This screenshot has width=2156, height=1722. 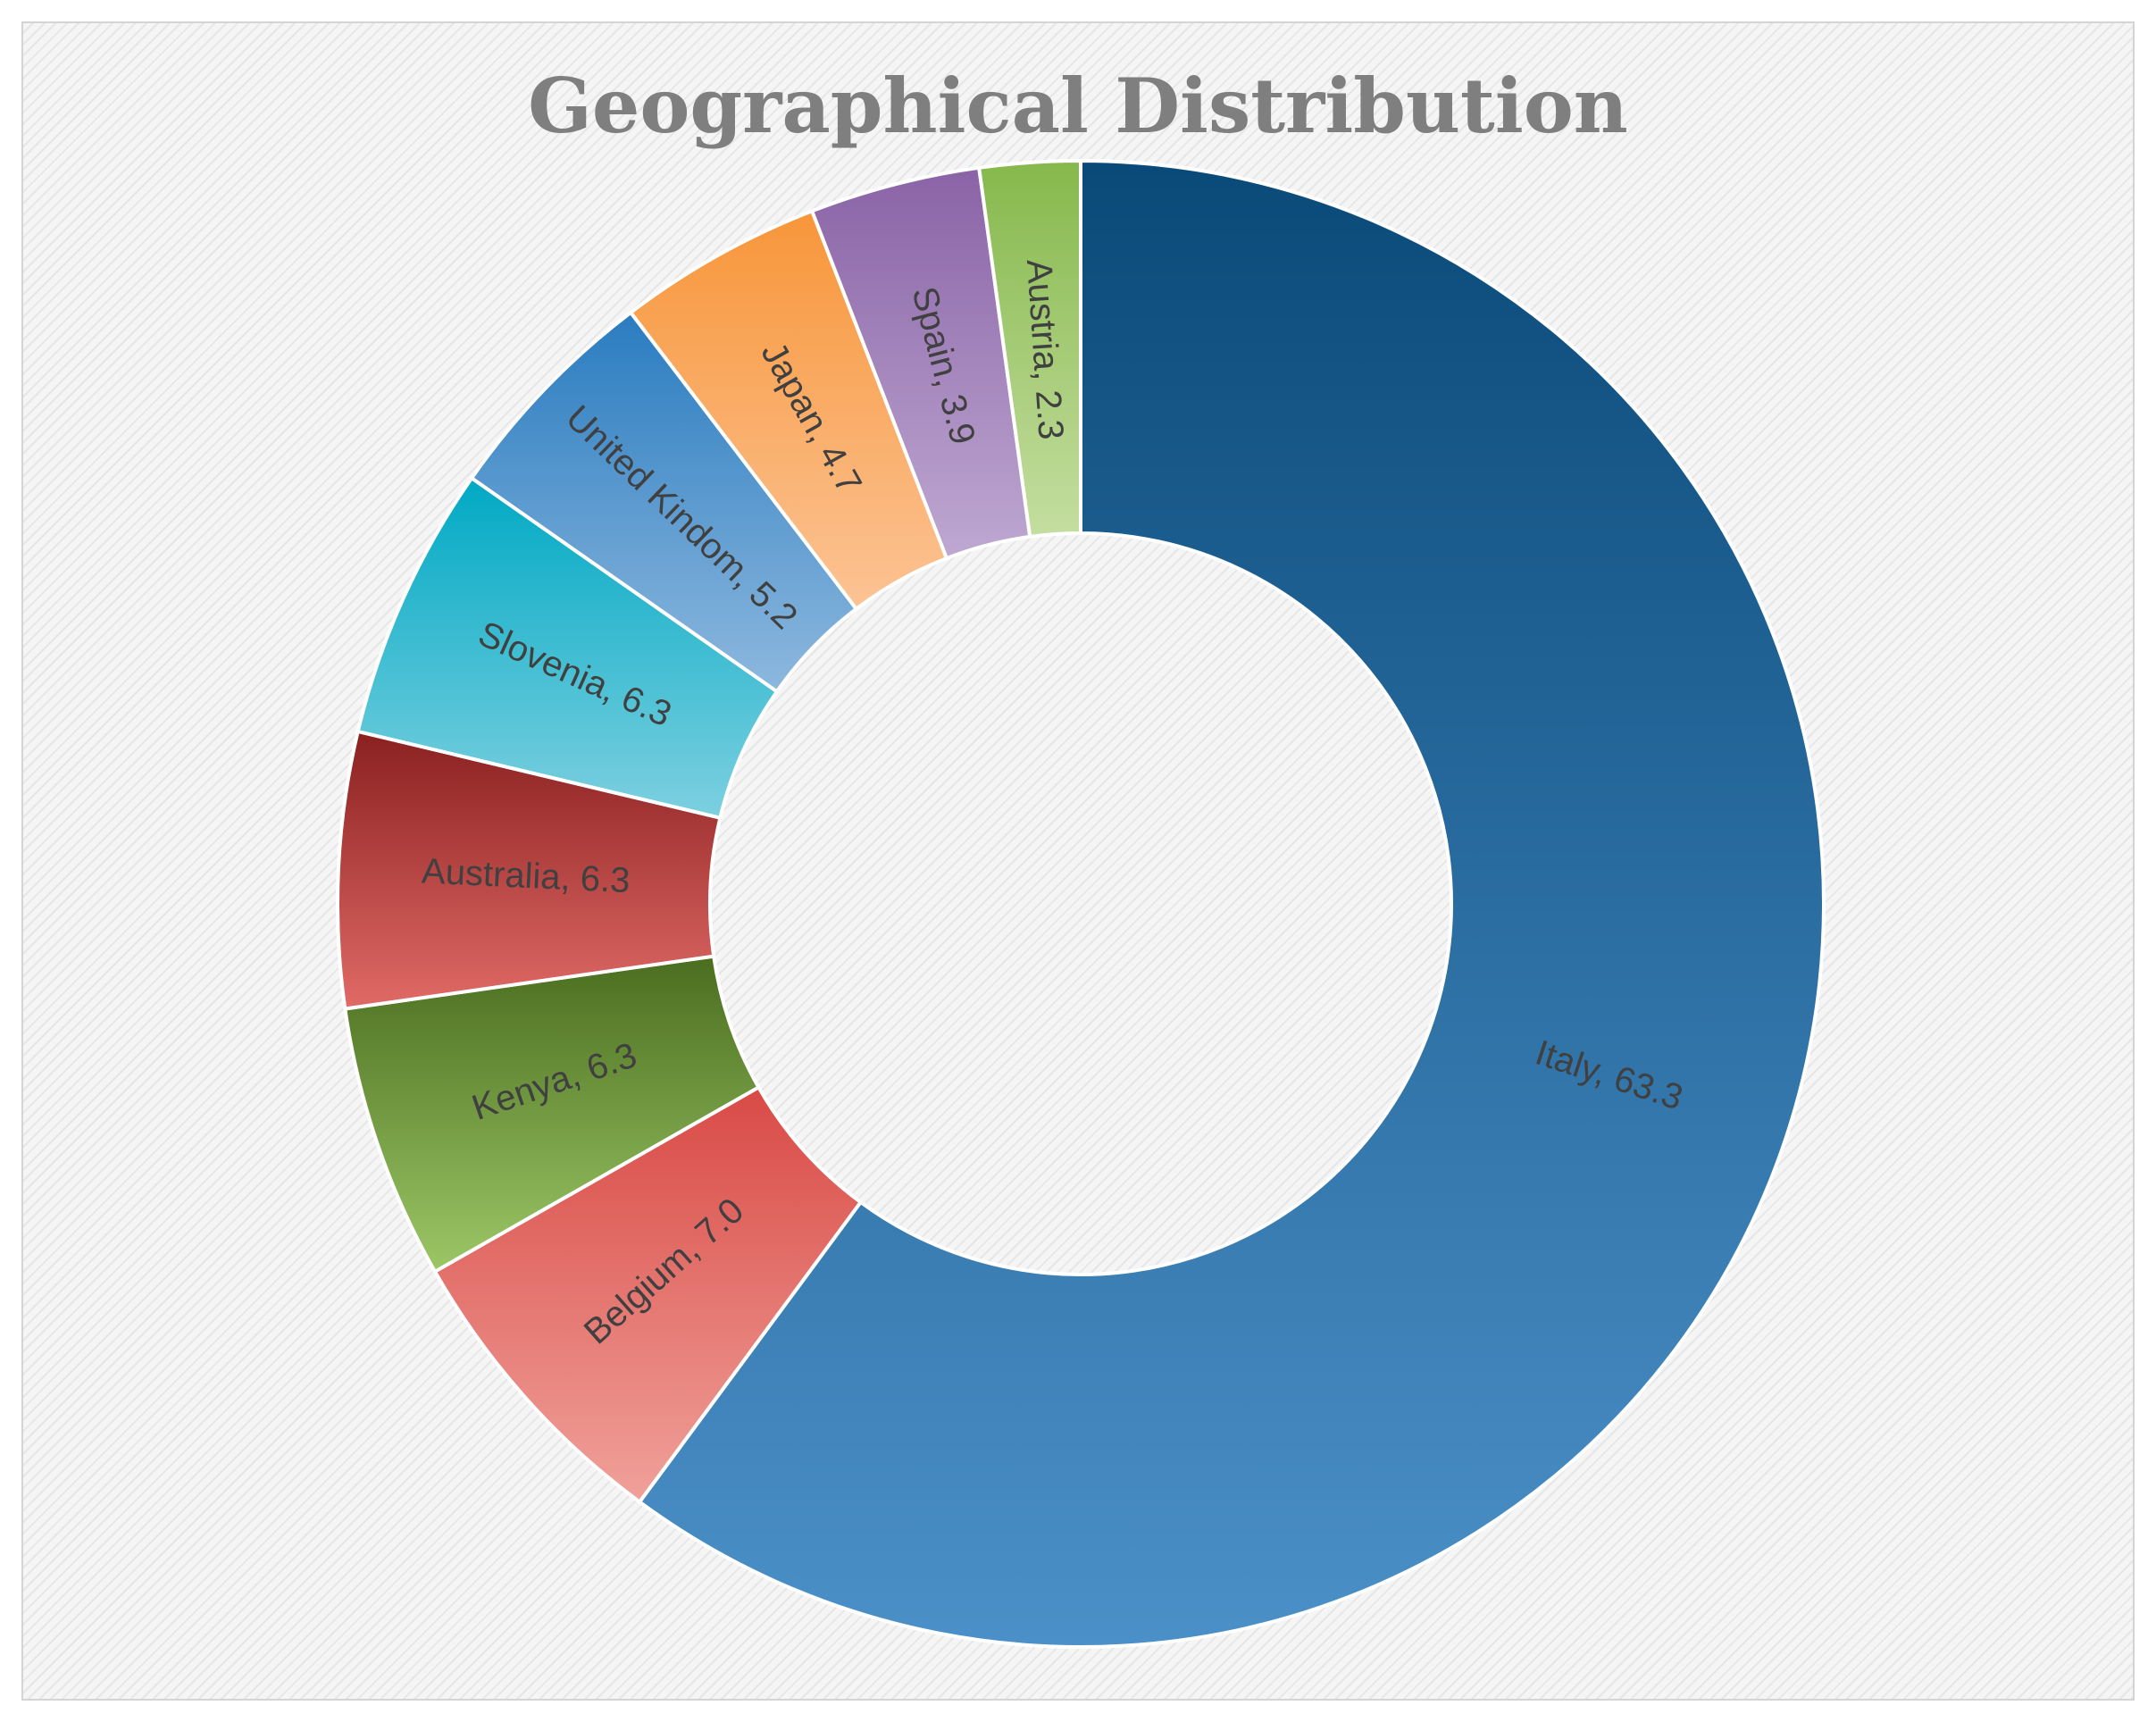 What do you see at coordinates (526, 875) in the screenshot?
I see `data-label-australia: Australia, 6.3` at bounding box center [526, 875].